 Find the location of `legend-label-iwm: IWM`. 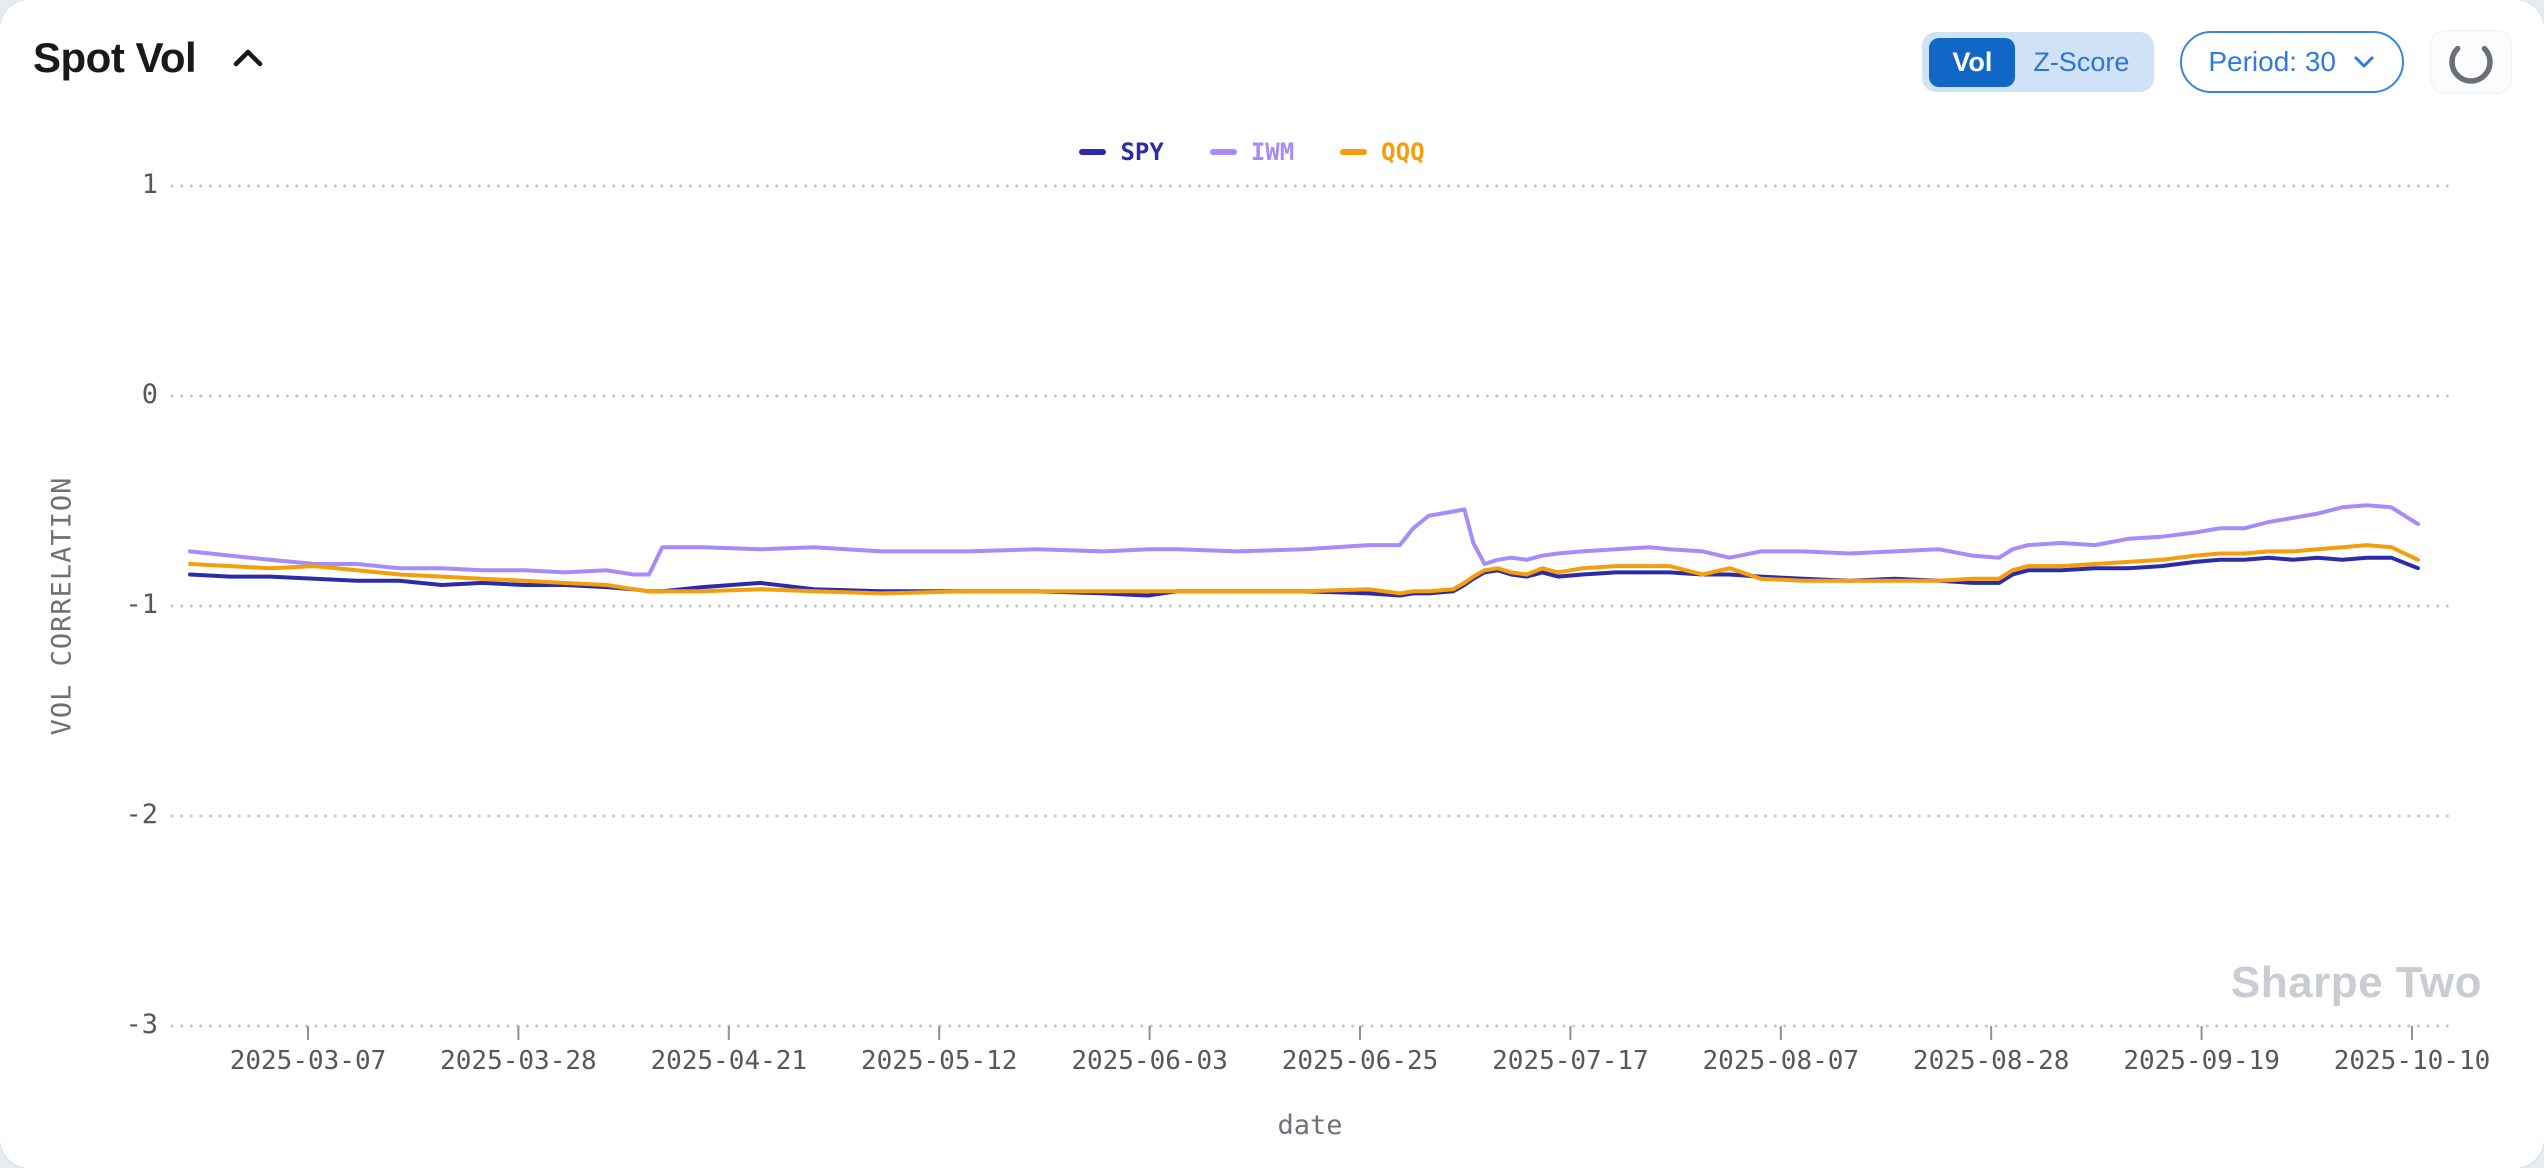

legend-label-iwm: IWM is located at coordinates (1272, 152).